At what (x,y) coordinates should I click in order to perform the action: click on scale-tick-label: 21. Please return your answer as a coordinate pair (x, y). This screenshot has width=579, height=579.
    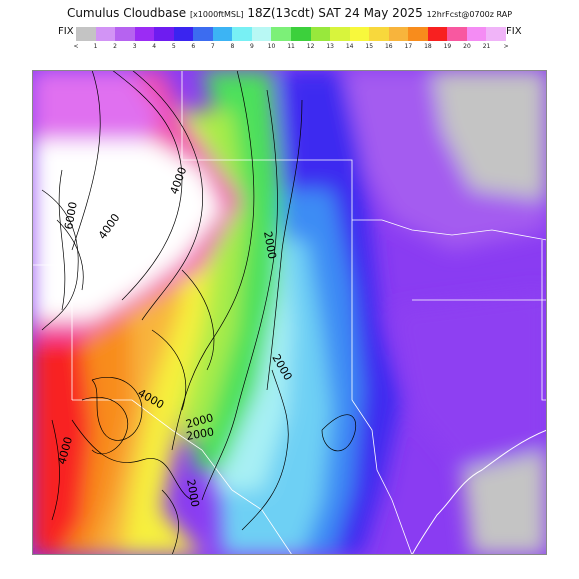
    Looking at the image, I should click on (486, 46).